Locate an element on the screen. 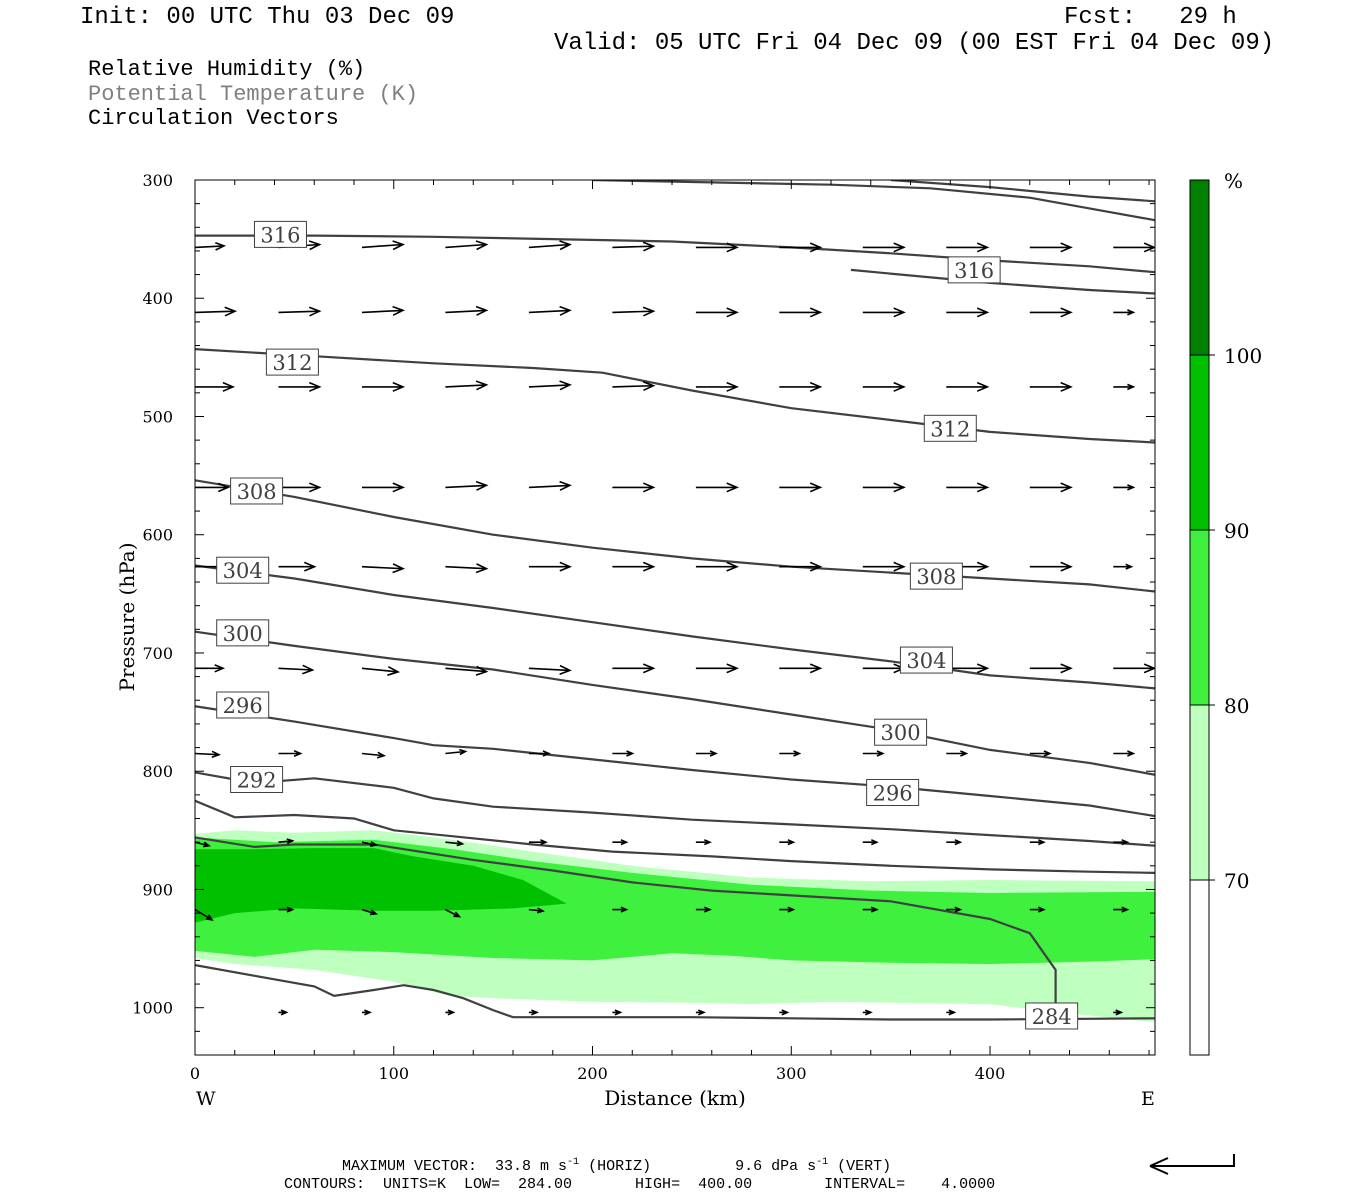 This screenshot has width=1350, height=1200. colorbar-frame is located at coordinates (1199, 617).